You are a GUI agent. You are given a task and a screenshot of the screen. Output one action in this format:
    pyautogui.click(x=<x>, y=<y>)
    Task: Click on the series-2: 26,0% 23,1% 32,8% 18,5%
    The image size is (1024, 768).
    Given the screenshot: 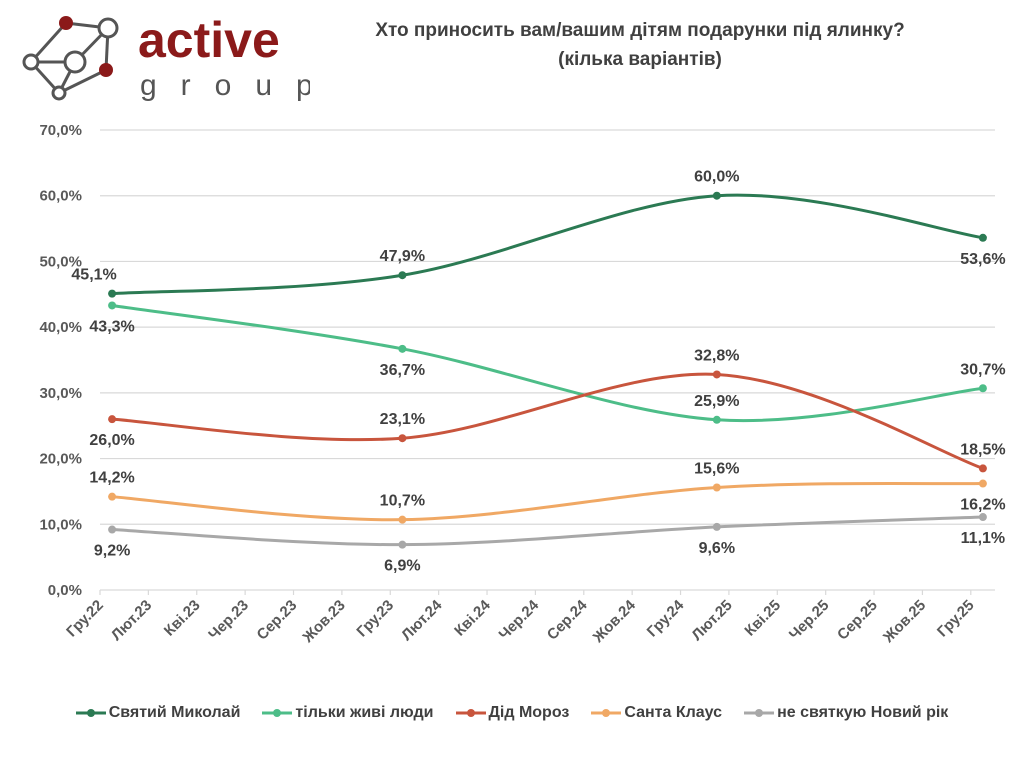 What is the action you would take?
    pyautogui.click(x=547, y=410)
    